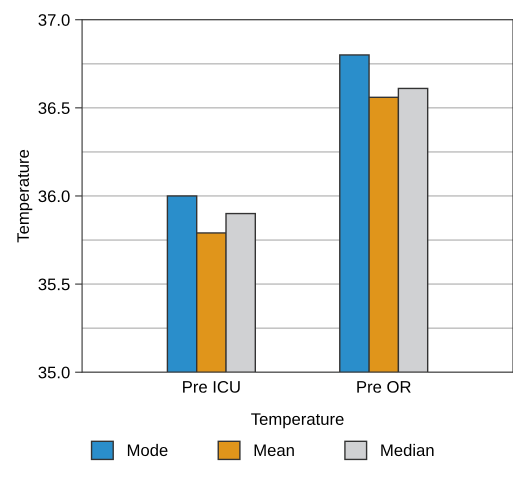 This screenshot has height=493, width=513. What do you see at coordinates (54, 284) in the screenshot?
I see `y-tick-label: 35.5` at bounding box center [54, 284].